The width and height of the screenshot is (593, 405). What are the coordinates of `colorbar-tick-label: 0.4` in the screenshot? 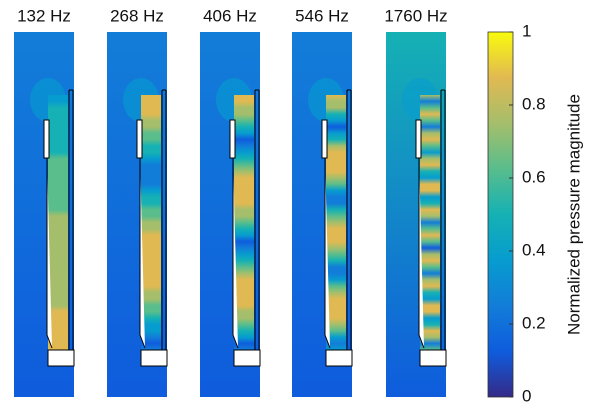 It's located at (534, 249).